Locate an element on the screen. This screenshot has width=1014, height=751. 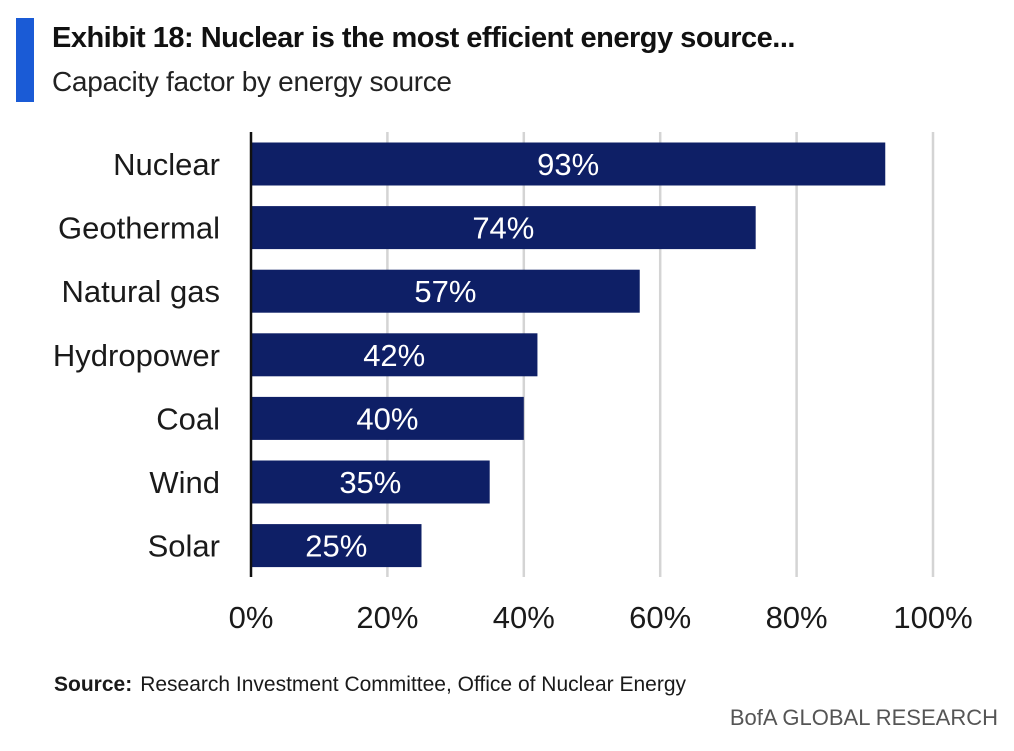
x-tick-label: 100% is located at coordinates (932, 617).